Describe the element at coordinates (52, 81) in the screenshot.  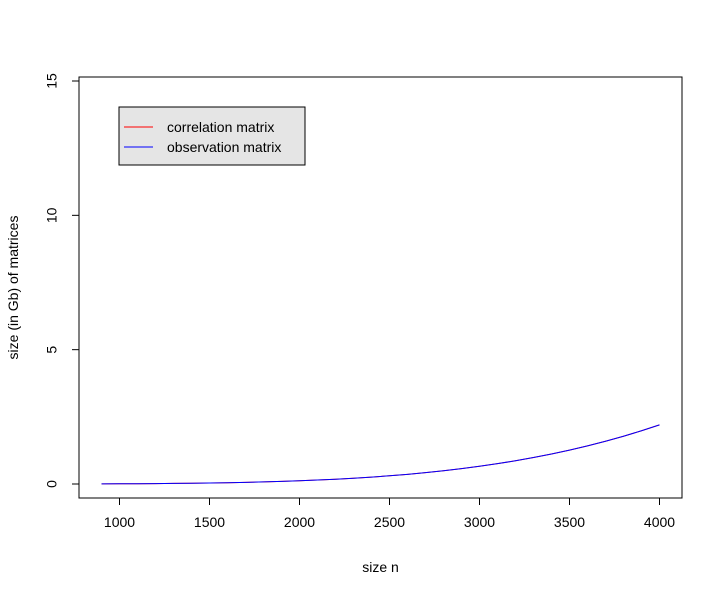
I see `y-tick-label: 15` at that location.